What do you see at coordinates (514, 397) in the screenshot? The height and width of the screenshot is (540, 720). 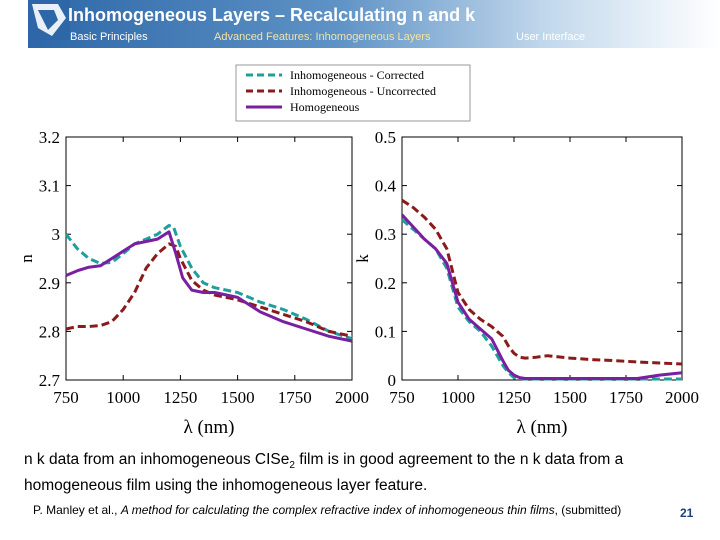 I see `x-tick-label-1-2: 1250` at bounding box center [514, 397].